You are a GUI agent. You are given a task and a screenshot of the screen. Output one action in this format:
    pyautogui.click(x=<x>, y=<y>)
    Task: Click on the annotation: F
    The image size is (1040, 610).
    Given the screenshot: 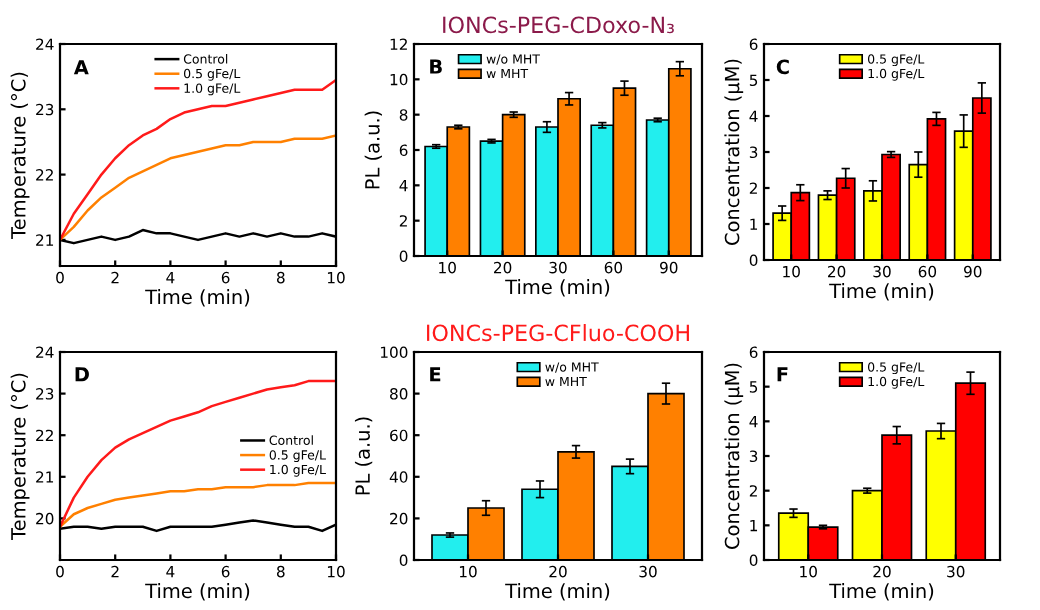 What is the action you would take?
    pyautogui.click(x=782, y=374)
    